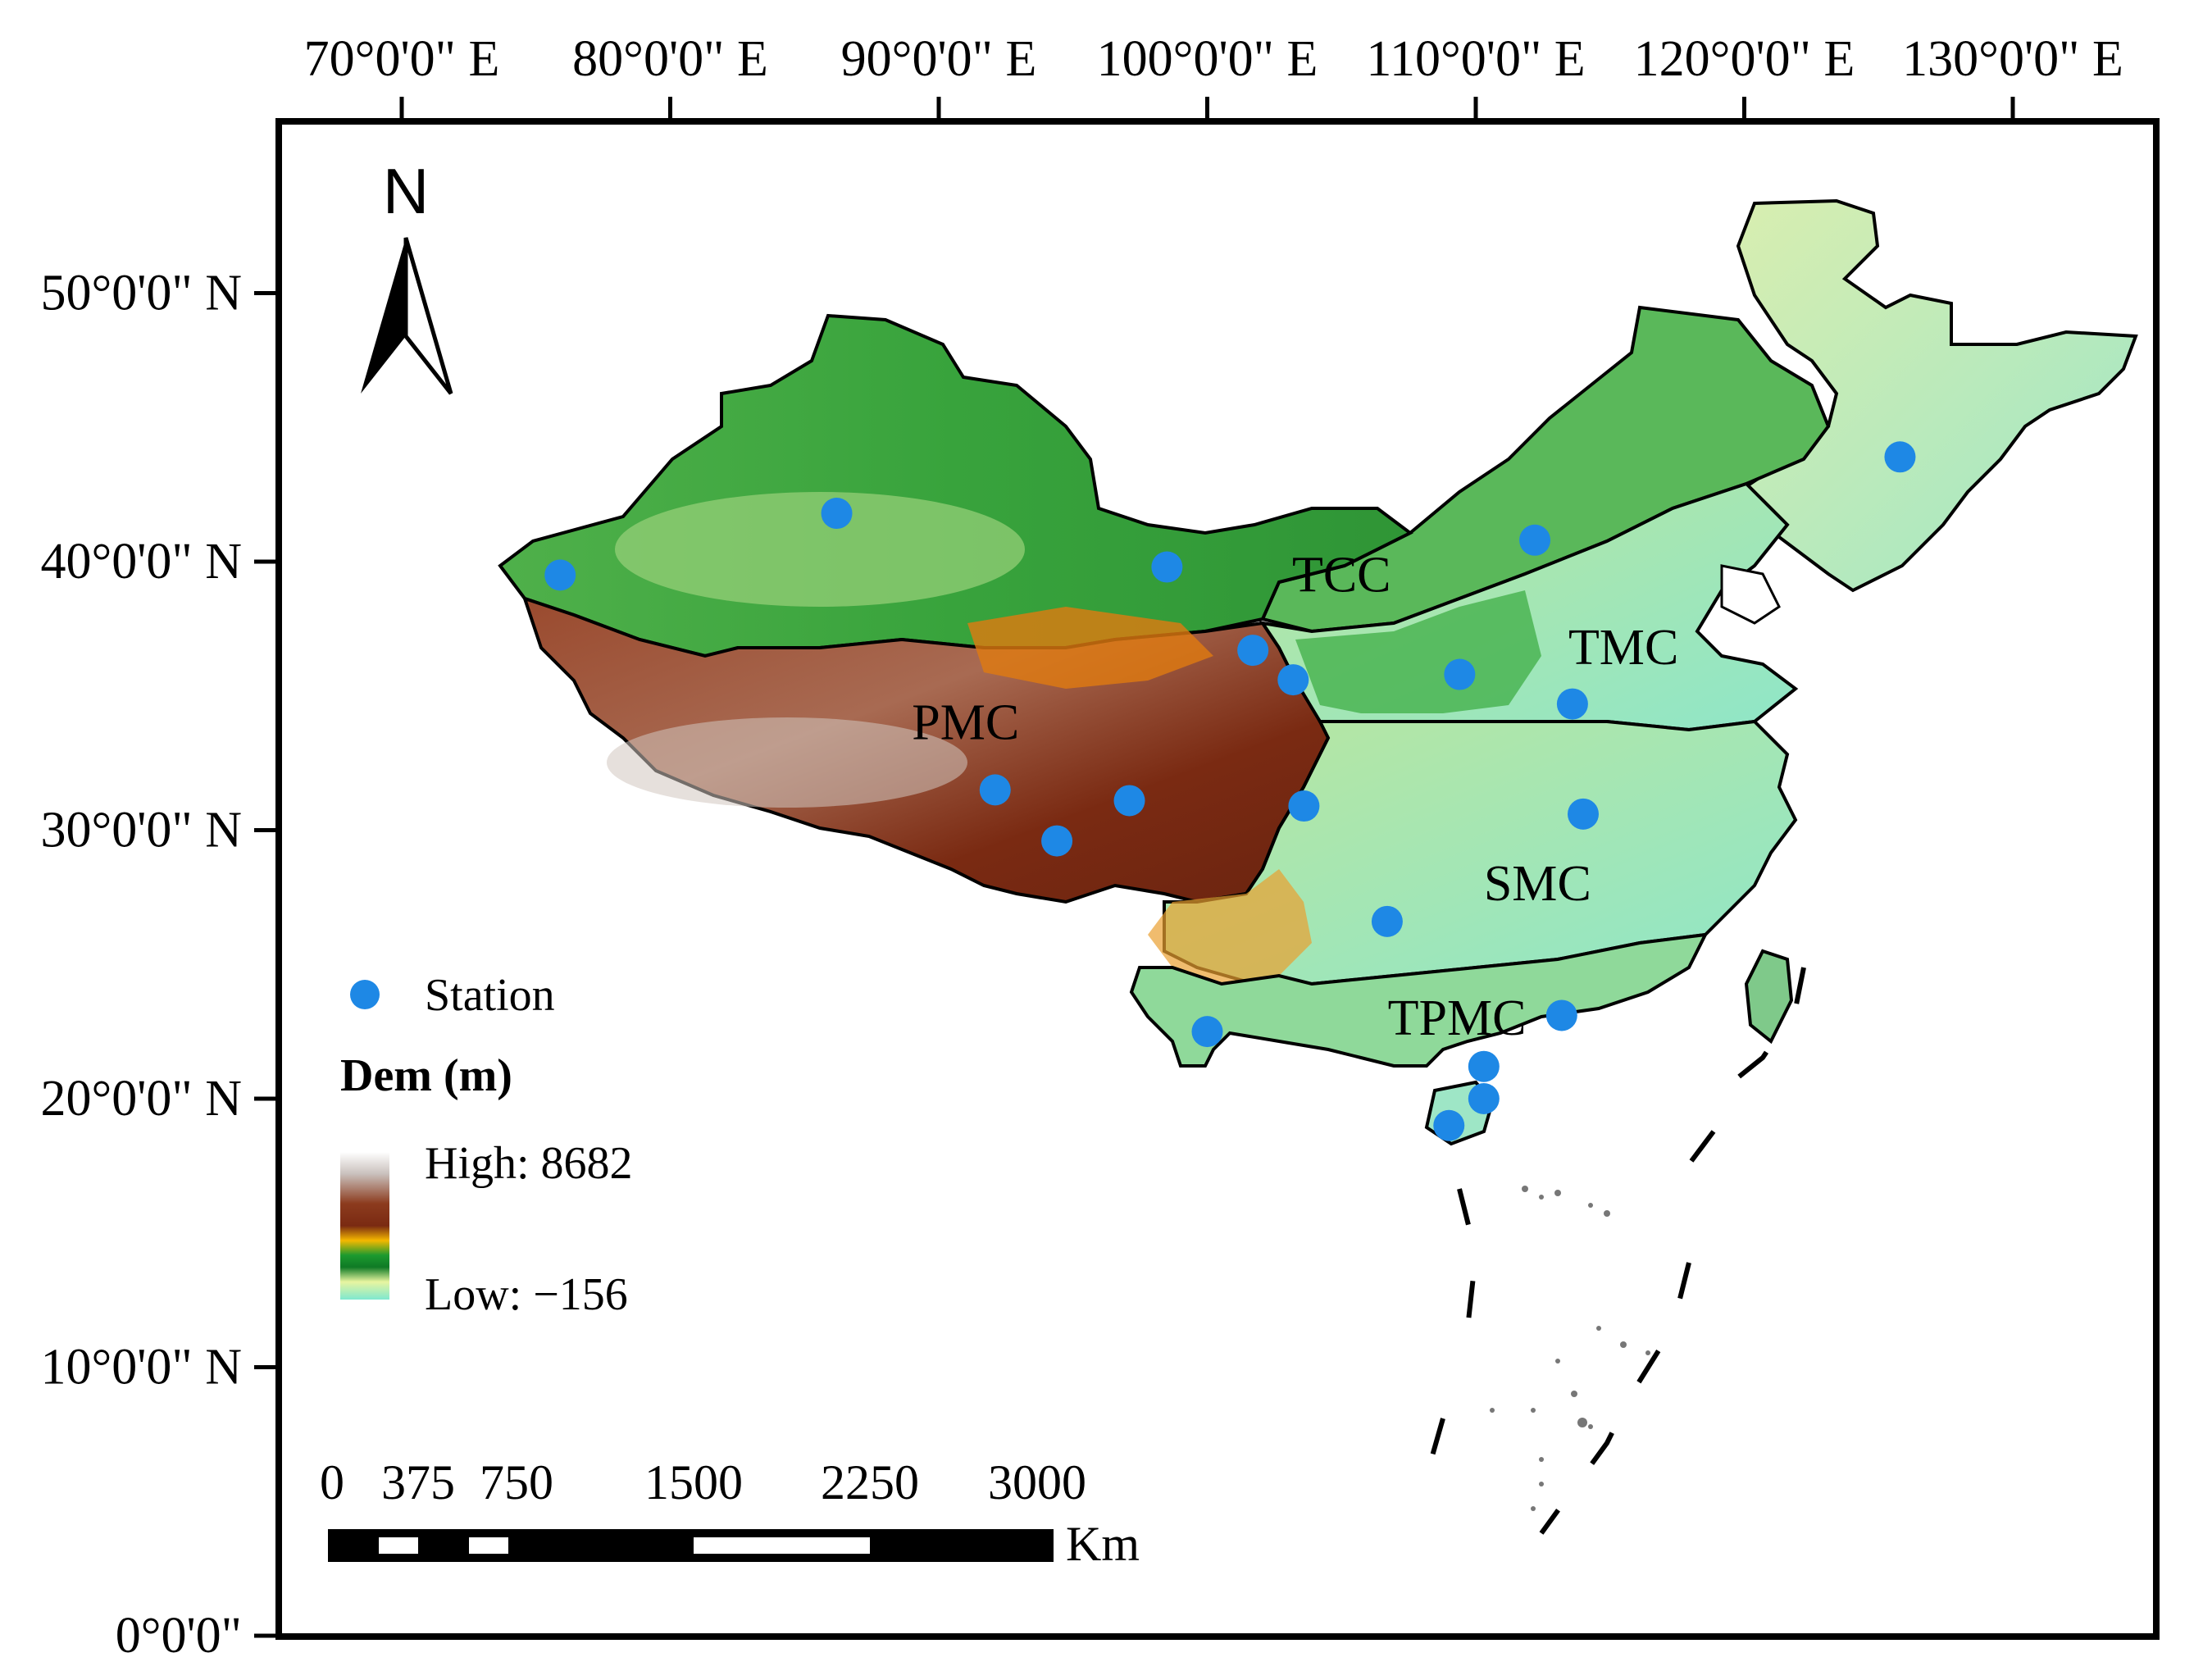  Describe the element at coordinates (787, 763) in the screenshot. I see `plateau-snow` at that location.